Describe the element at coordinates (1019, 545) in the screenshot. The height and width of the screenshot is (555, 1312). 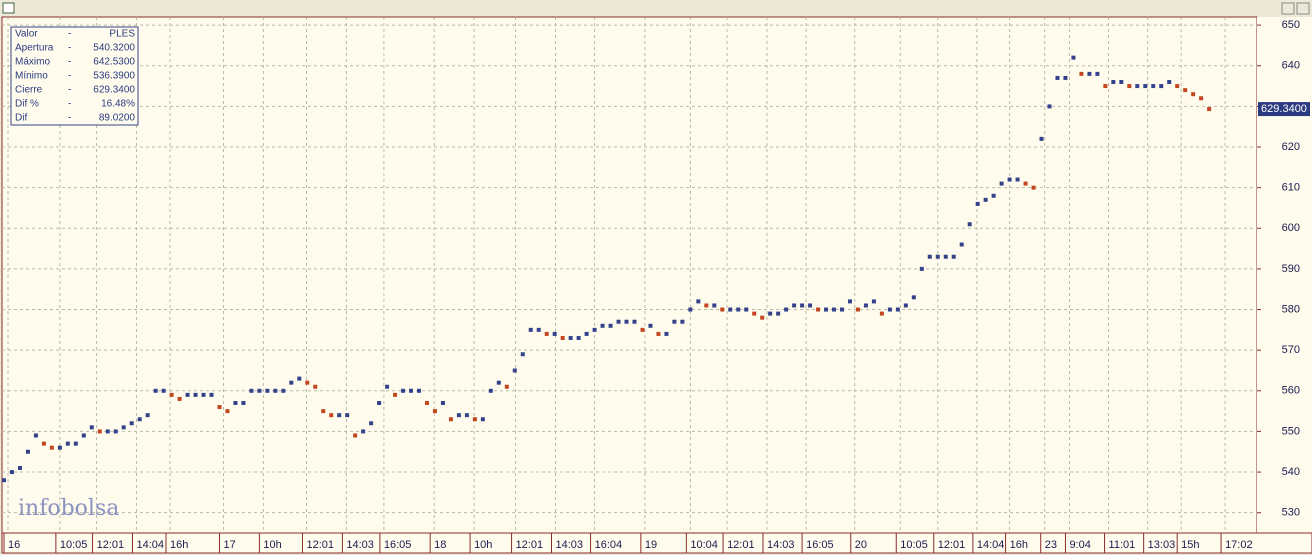
I see `x-tick-label: 16h` at that location.